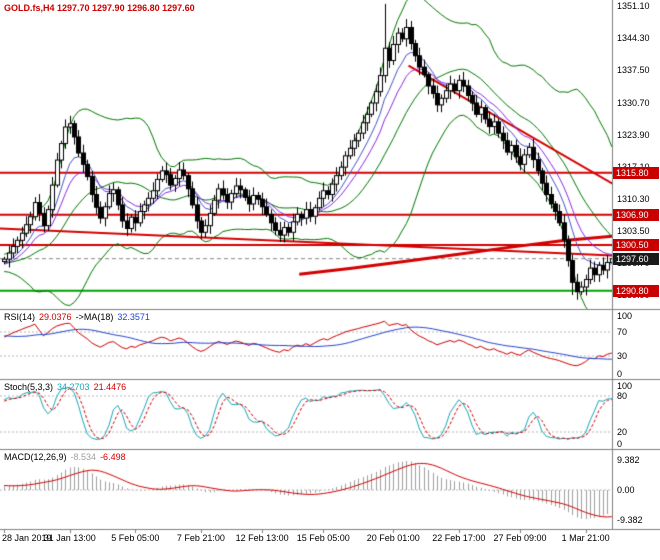  Describe the element at coordinates (520, 538) in the screenshot. I see `axis-time-label: 27 Feb 09:00` at that location.